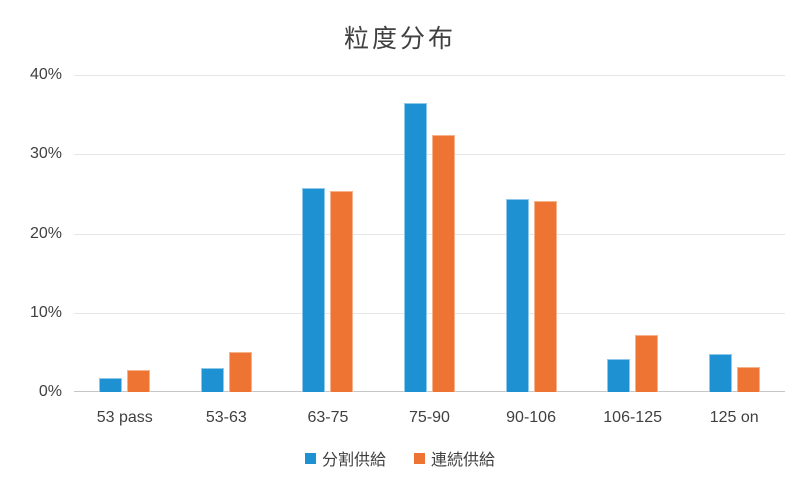 This screenshot has width=800, height=481. What do you see at coordinates (463, 460) in the screenshot?
I see `legend-label: 連続供給` at bounding box center [463, 460].